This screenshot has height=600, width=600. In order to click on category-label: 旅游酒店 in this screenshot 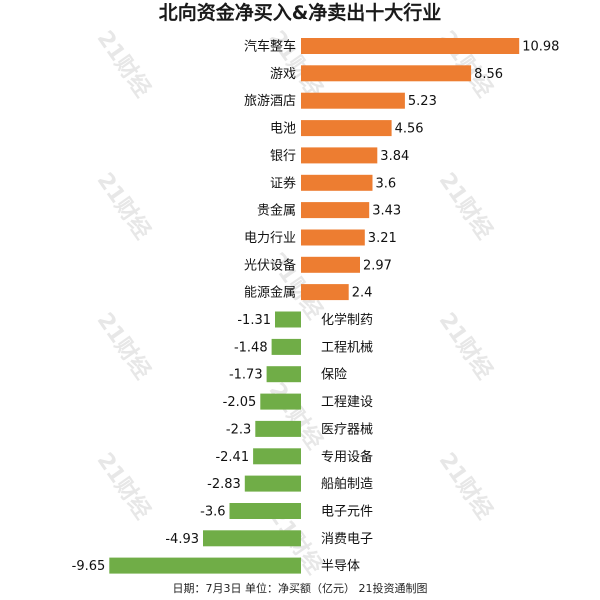, I will do `click(270, 101)`.